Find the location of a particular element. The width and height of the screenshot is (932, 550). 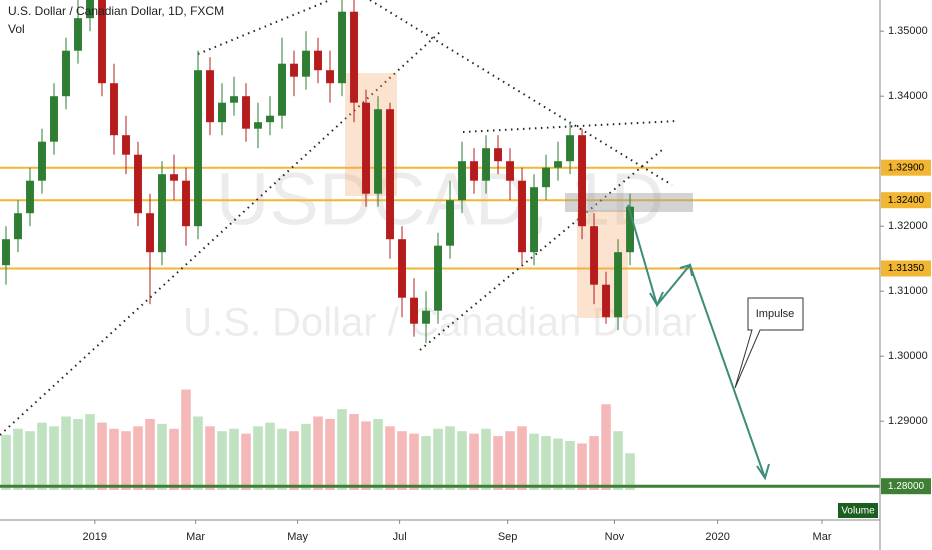

volume-pane-badge is located at coordinates (858, 510).